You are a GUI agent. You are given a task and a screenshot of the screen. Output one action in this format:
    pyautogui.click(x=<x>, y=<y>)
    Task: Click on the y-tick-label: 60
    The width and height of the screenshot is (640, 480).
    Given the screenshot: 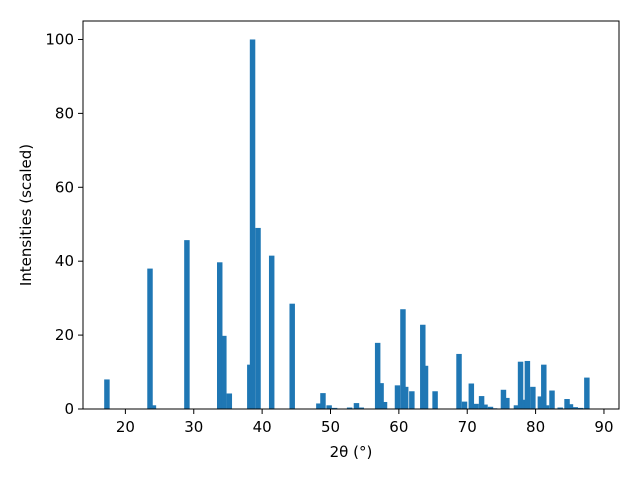 What is the action you would take?
    pyautogui.click(x=64, y=187)
    